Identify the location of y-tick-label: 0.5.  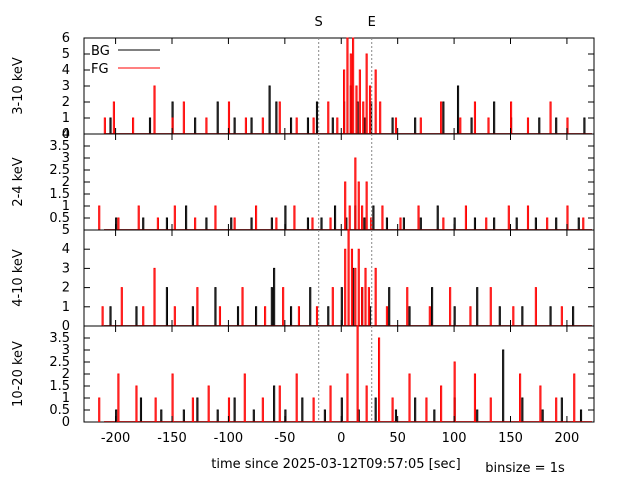
(59, 410).